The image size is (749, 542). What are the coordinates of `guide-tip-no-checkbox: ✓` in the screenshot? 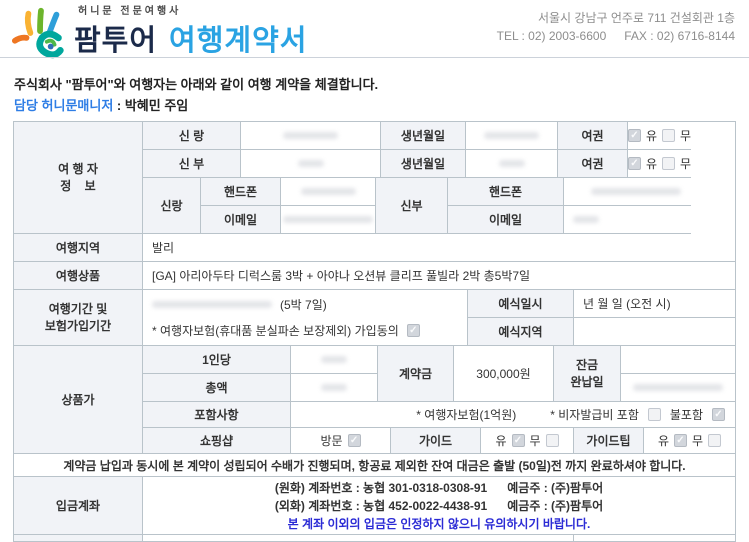 It's located at (715, 440).